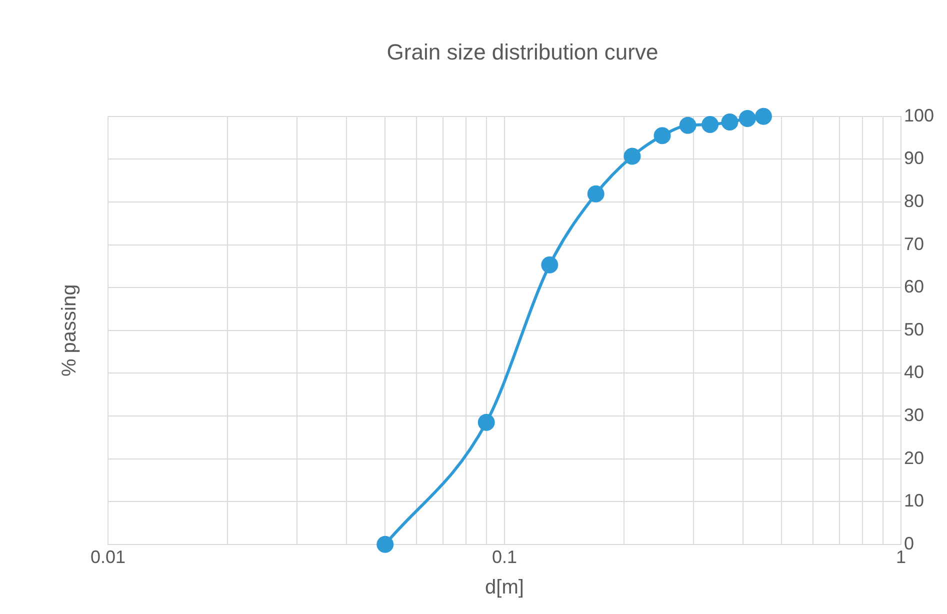 The image size is (947, 614). I want to click on y-tick-label: 10, so click(914, 500).